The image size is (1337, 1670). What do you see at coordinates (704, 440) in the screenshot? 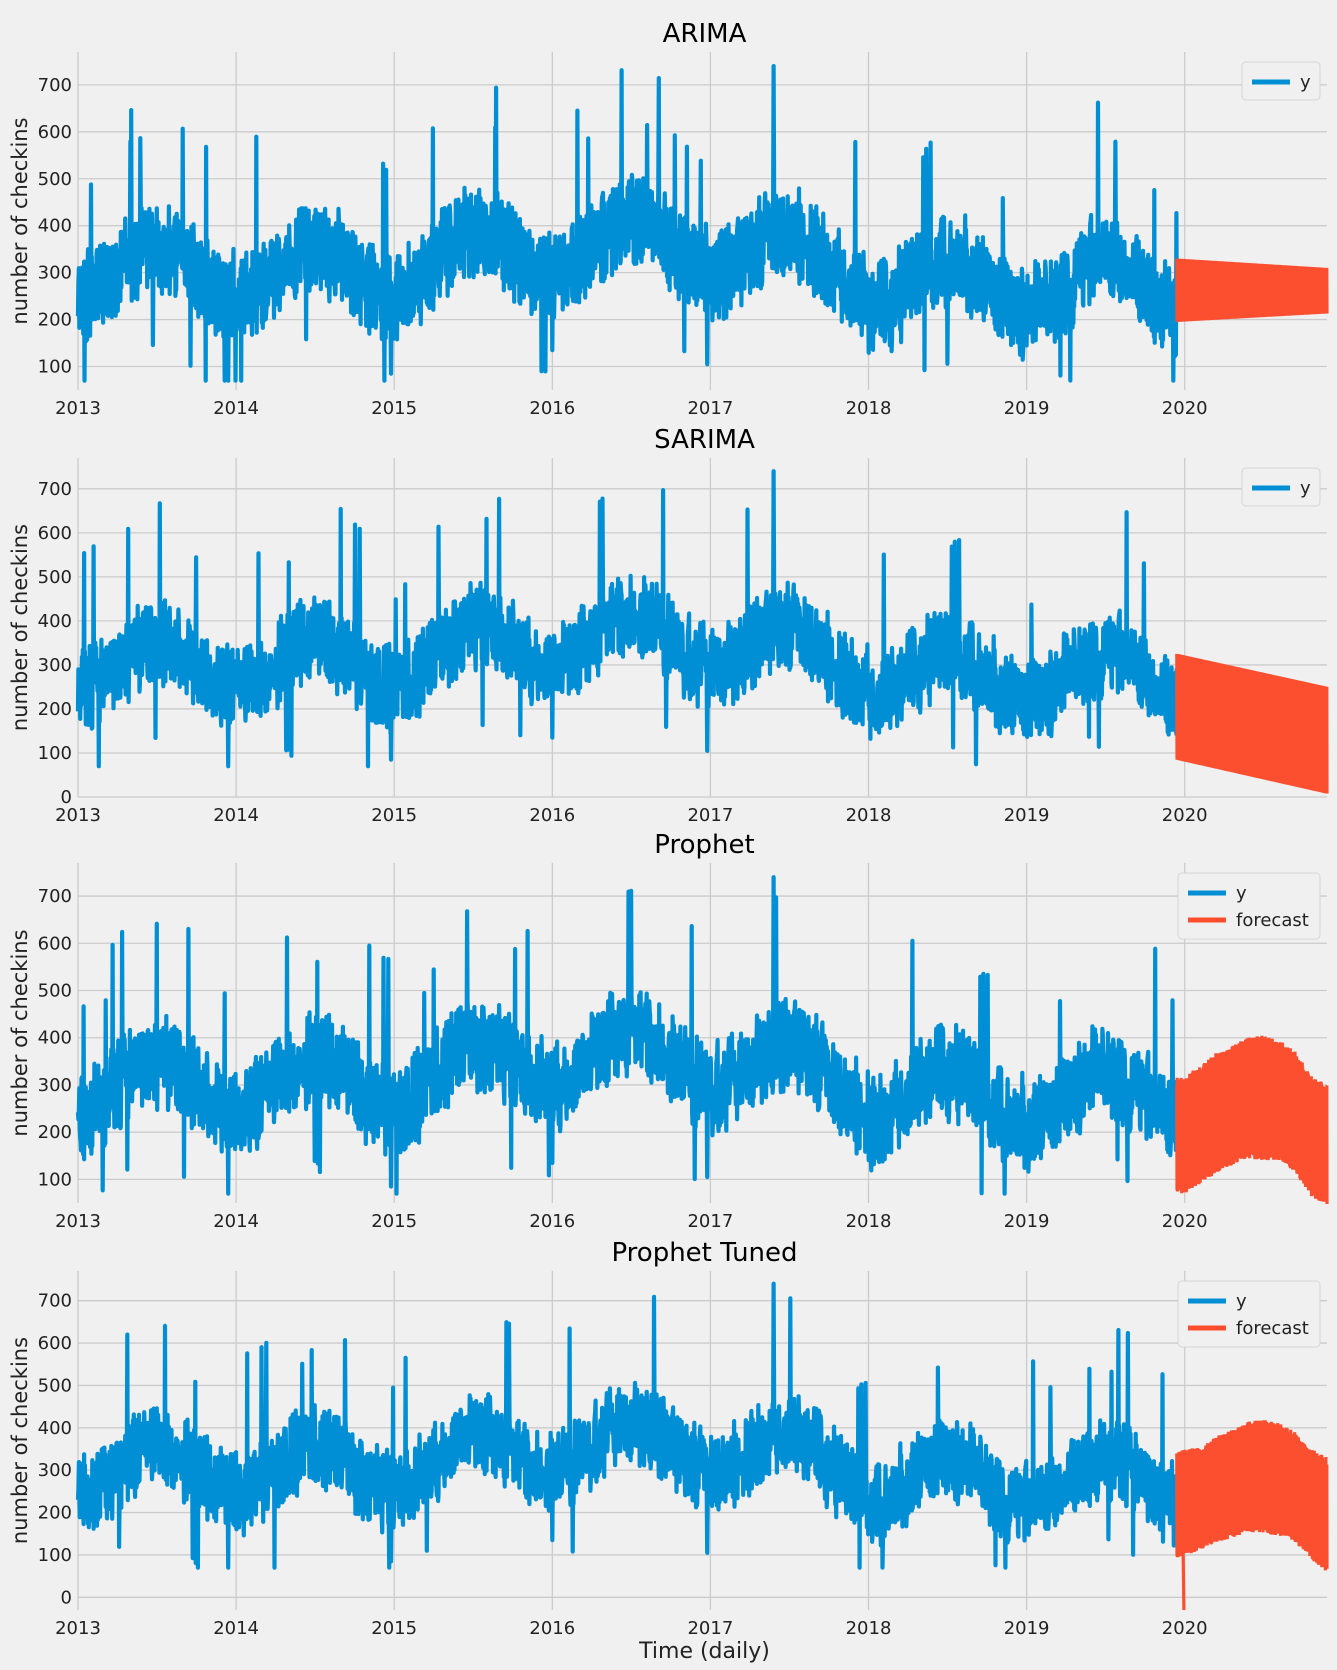
I see `chart-title: SARIMA` at bounding box center [704, 440].